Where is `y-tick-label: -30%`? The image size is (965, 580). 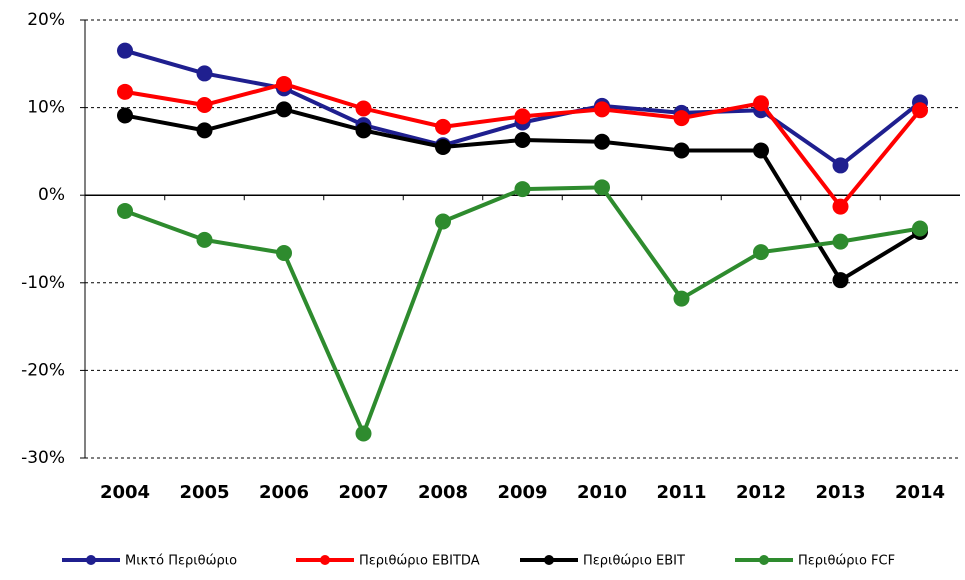 y-tick-label: -30% is located at coordinates (43, 458).